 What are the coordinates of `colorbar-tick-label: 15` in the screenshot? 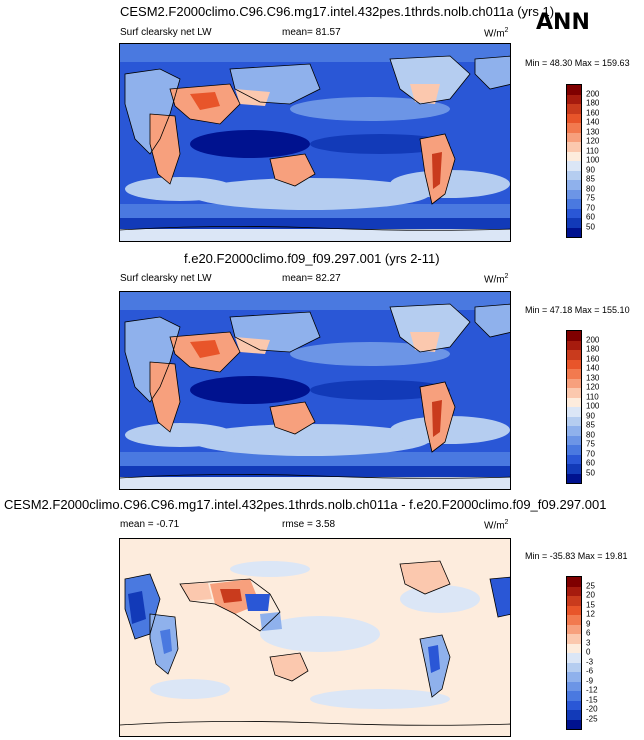 It's located at (590, 604).